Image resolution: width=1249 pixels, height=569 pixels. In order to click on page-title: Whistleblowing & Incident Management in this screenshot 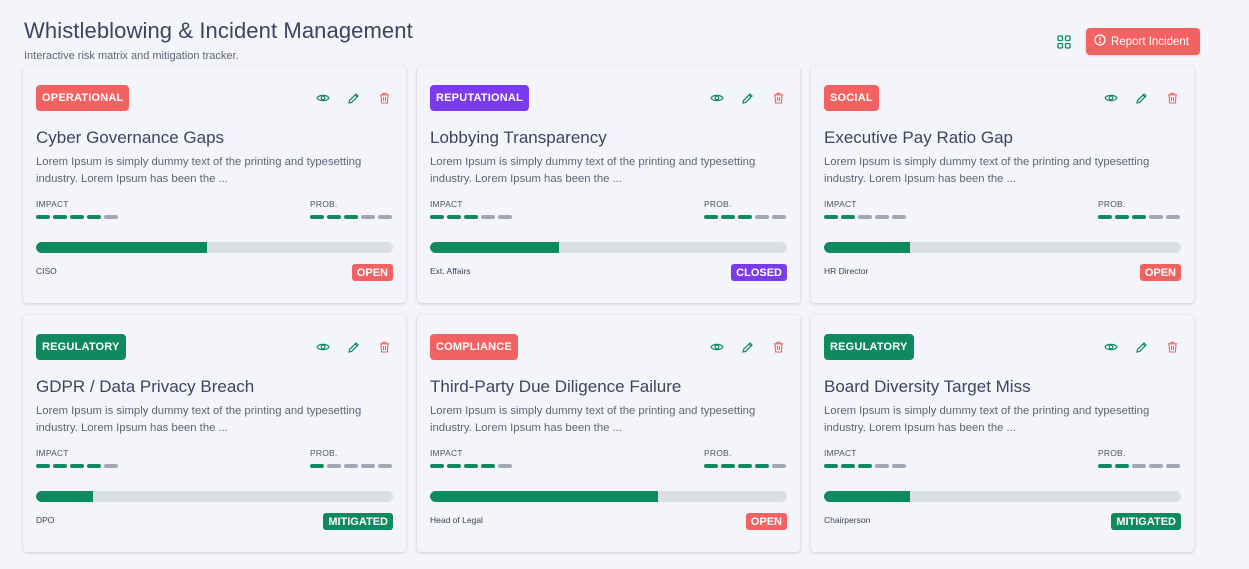, I will do `click(218, 30)`.